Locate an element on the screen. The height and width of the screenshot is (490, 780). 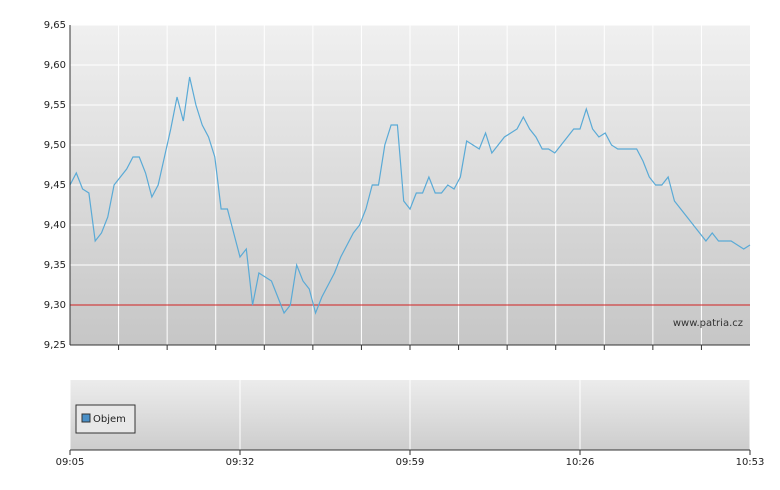
y-tick-label: 9,35 is located at coordinates (55, 265).